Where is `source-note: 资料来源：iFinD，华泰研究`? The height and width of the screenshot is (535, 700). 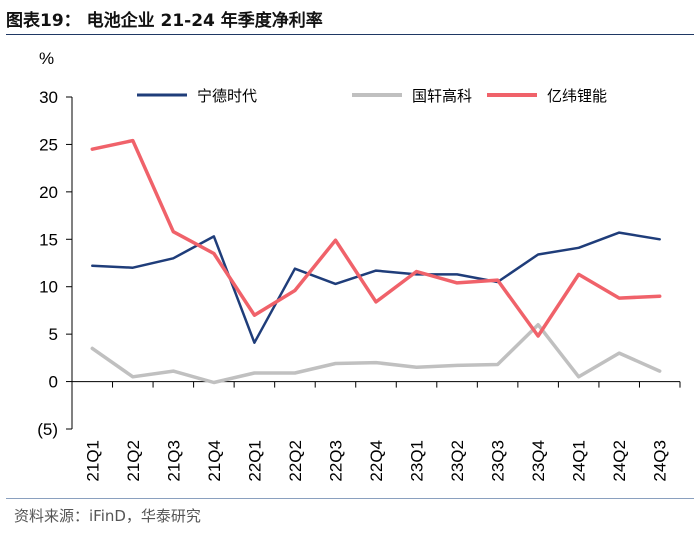
source-note: 资料来源：iFinD，华泰研究 is located at coordinates (107, 516).